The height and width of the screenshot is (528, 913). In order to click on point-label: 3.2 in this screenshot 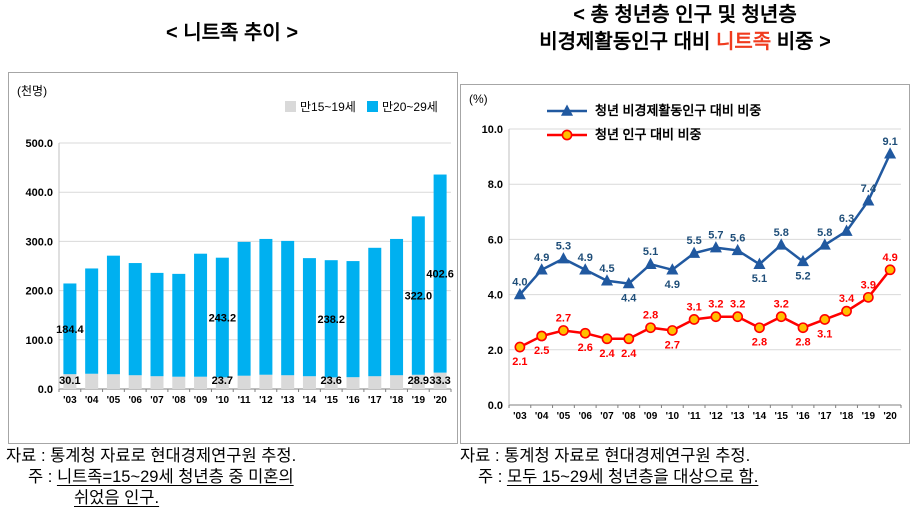, I will do `click(737, 305)`.